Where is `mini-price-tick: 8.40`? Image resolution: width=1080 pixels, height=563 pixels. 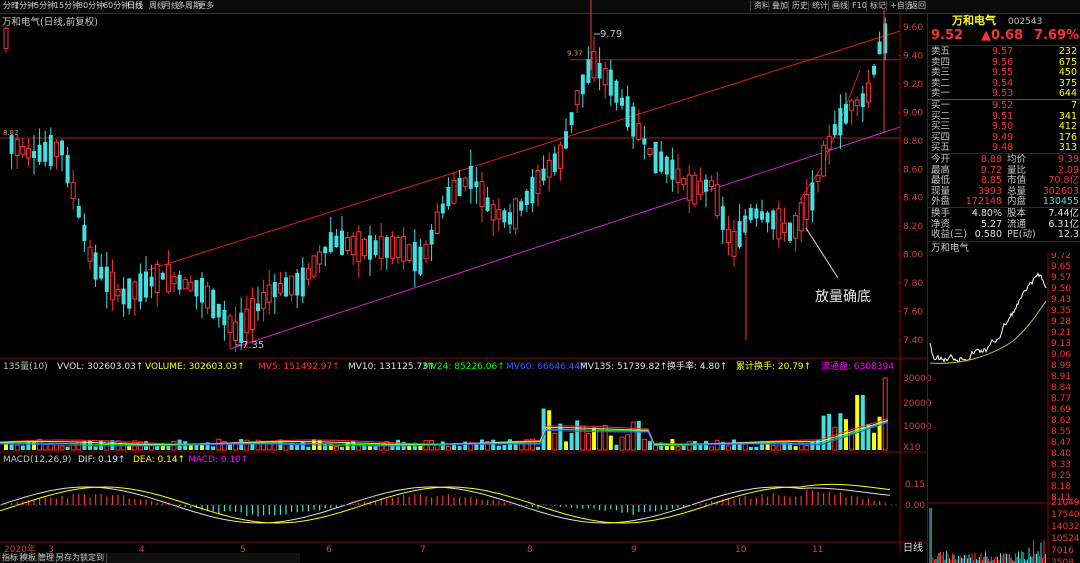 mini-price-tick: 8.40 is located at coordinates (1061, 454).